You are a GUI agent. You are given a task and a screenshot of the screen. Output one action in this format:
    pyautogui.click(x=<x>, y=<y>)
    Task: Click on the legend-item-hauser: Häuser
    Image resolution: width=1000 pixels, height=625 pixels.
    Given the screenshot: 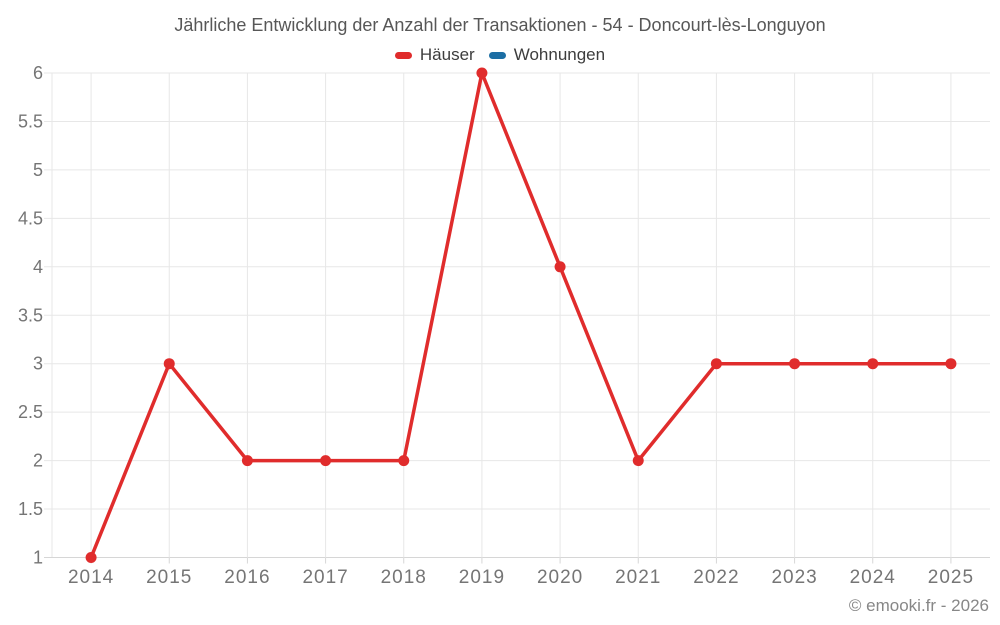 What is the action you would take?
    pyautogui.click(x=434, y=55)
    